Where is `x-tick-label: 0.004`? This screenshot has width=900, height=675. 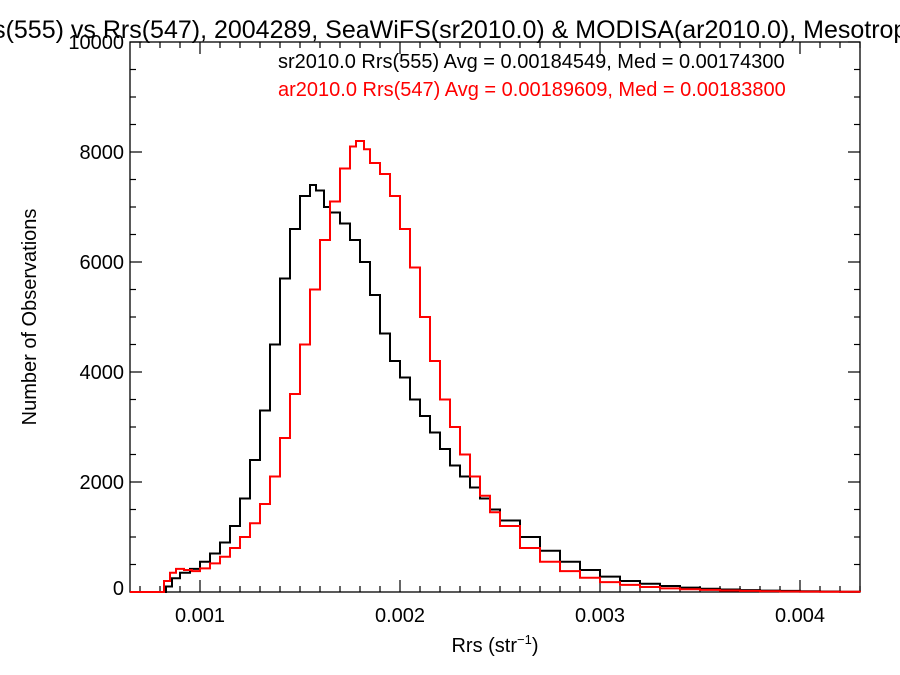 x-tick-label: 0.004 is located at coordinates (800, 616).